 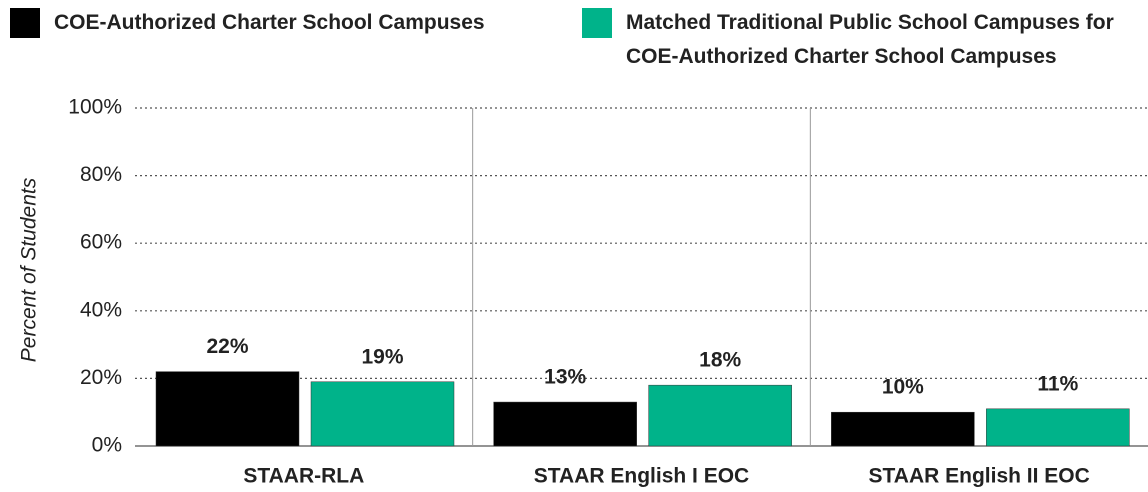 I want to click on x-tick-label: STAAR-RLA, so click(x=303, y=476).